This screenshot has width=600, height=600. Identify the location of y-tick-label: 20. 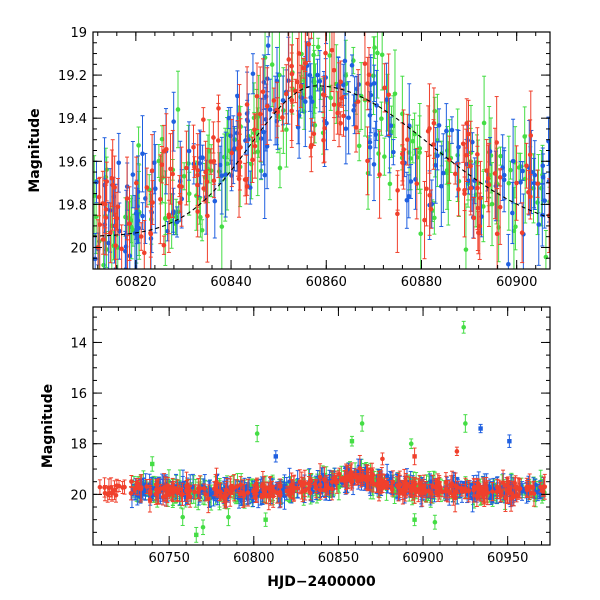
(78, 248).